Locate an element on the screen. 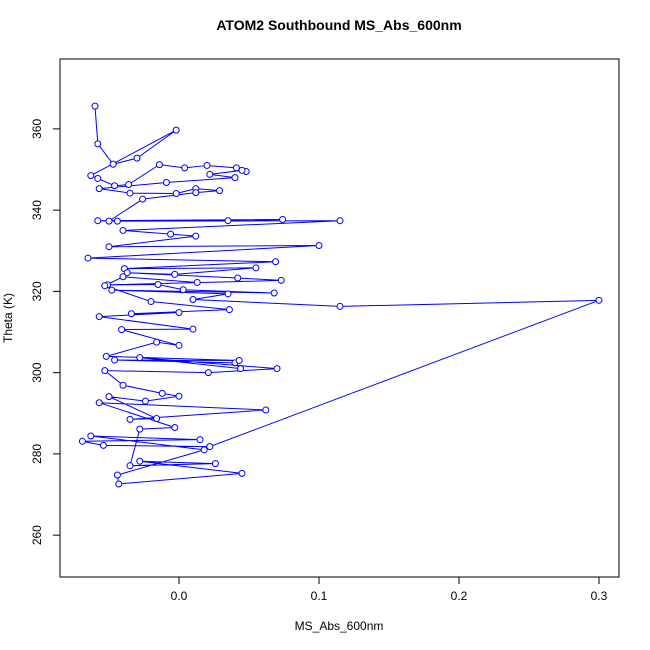 Image resolution: width=650 pixels, height=650 pixels. x-tick-label: 0.1 is located at coordinates (319, 596).